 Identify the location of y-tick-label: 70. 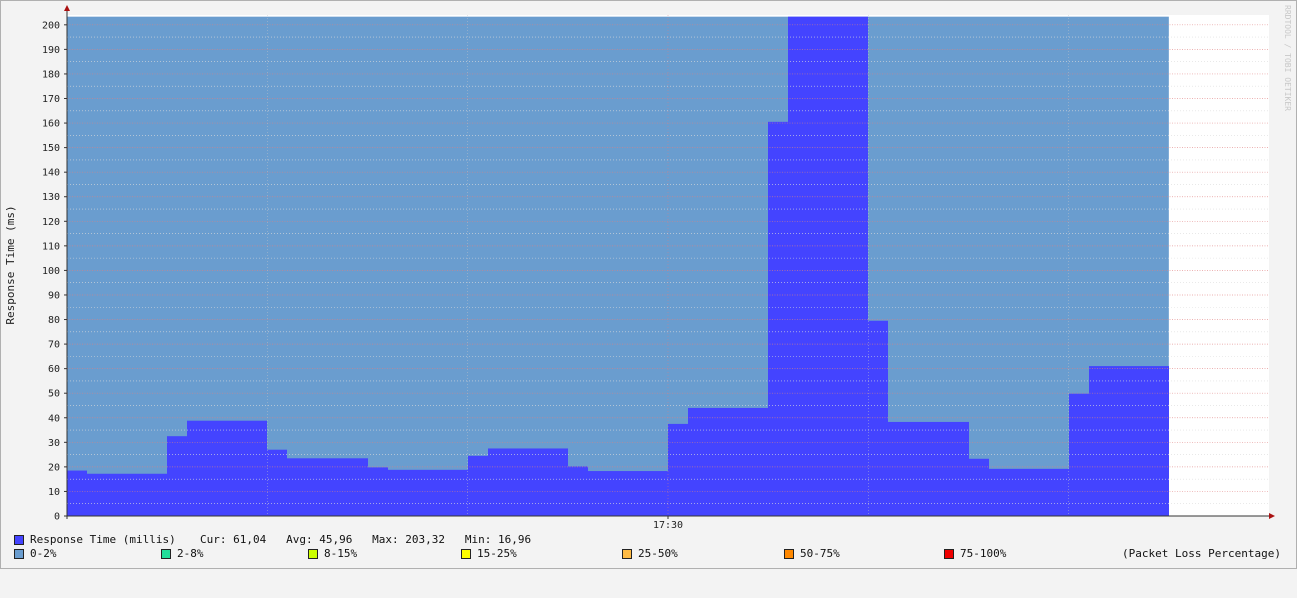
(54, 345).